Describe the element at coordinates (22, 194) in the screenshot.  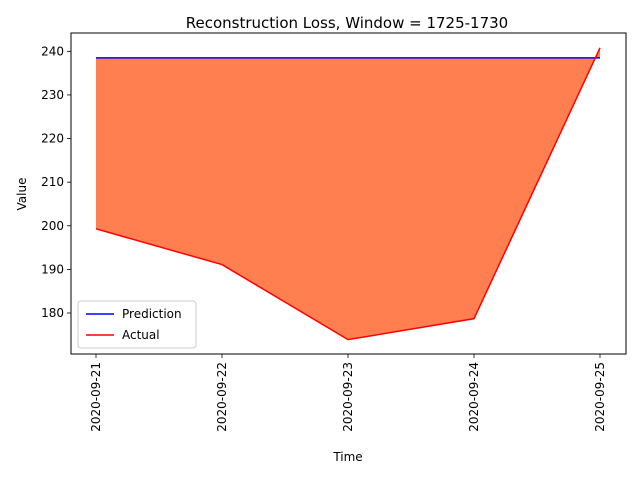
I see `y-axis-label: Value` at that location.